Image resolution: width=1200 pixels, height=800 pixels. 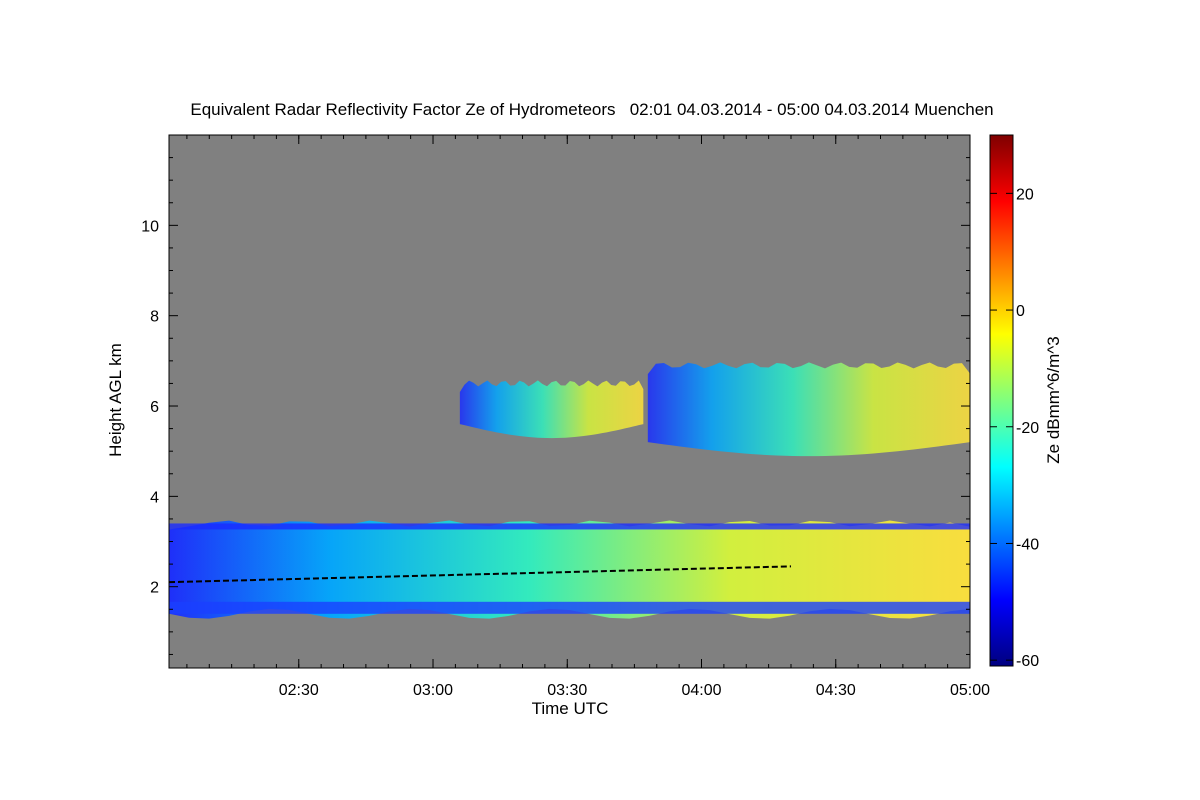 I want to click on y-tick-label-2: 6, so click(x=154, y=407).